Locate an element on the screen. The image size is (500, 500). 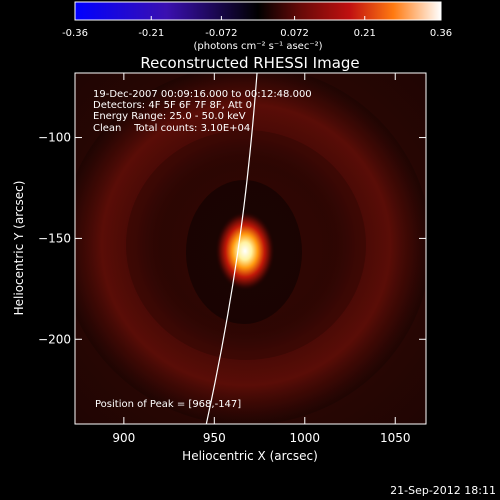
x-tick-label: 900 is located at coordinates (123, 438).